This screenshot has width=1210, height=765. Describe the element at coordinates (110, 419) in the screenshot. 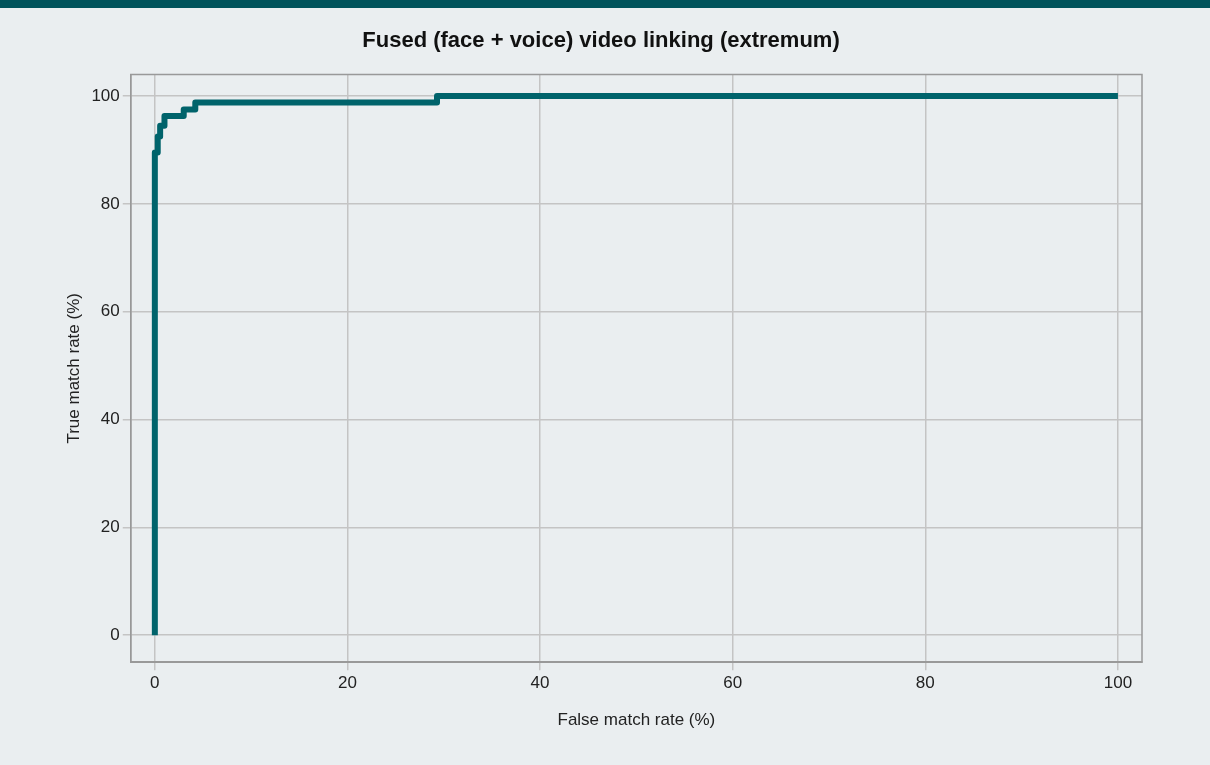

I see `y-tick-label: 40` at that location.